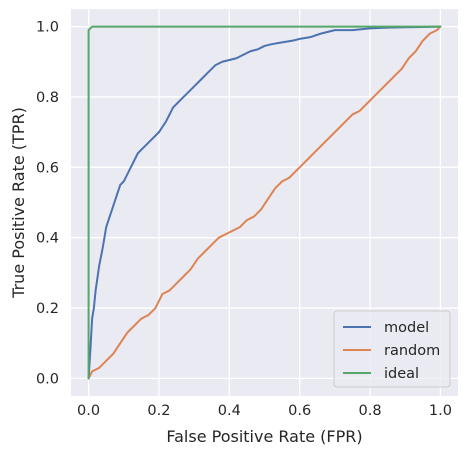 This screenshot has height=456, width=468. What do you see at coordinates (264, 436) in the screenshot?
I see `x-axis-label: False Positive Rate (FPR)` at bounding box center [264, 436].